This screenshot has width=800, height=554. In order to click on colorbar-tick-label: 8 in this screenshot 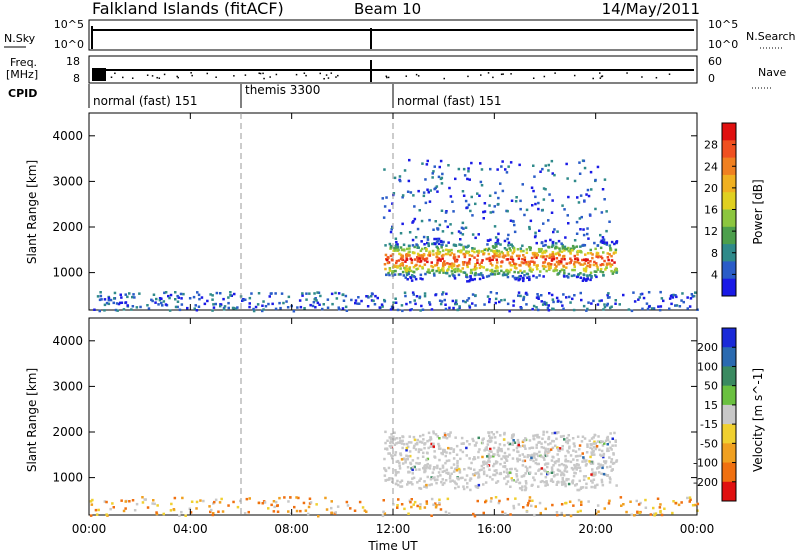, I will do `click(714, 253)`.